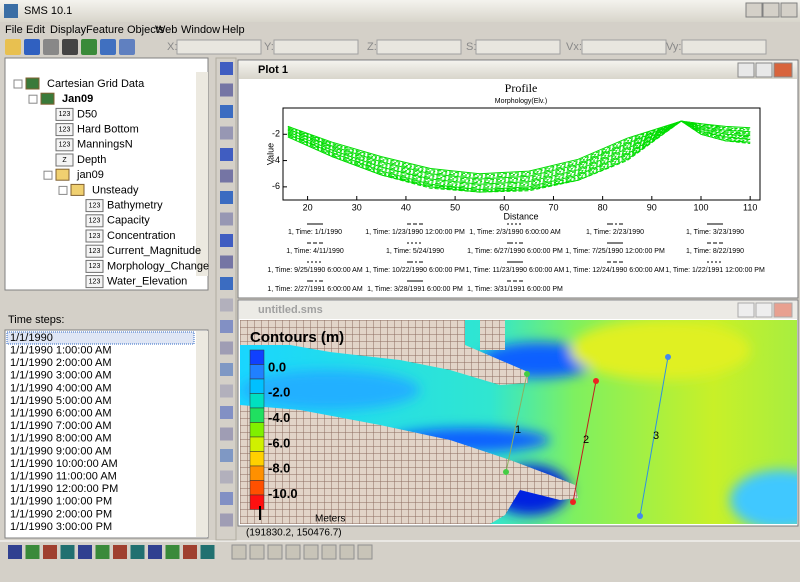 The width and height of the screenshot is (800, 582). Describe the element at coordinates (61, 451) in the screenshot. I see `time-step: 1/1/1990 9:00:00 AM` at that location.